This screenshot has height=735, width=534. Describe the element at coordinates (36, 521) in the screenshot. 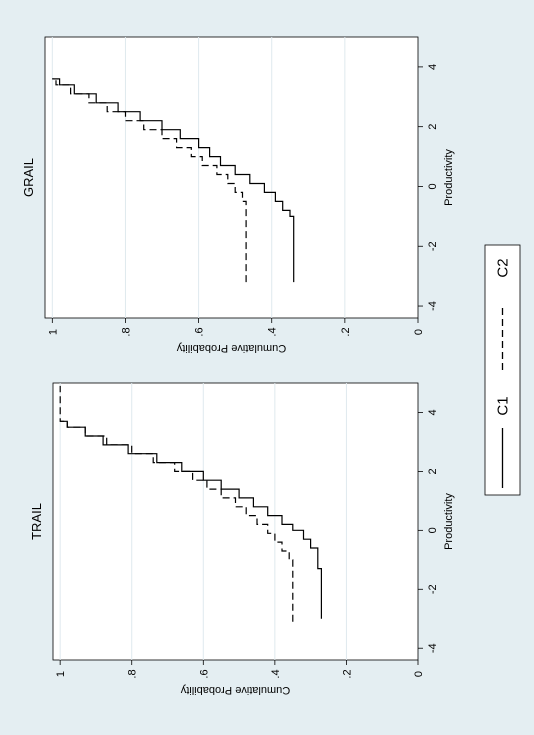

I see `panel-title: TRAIL` at that location.